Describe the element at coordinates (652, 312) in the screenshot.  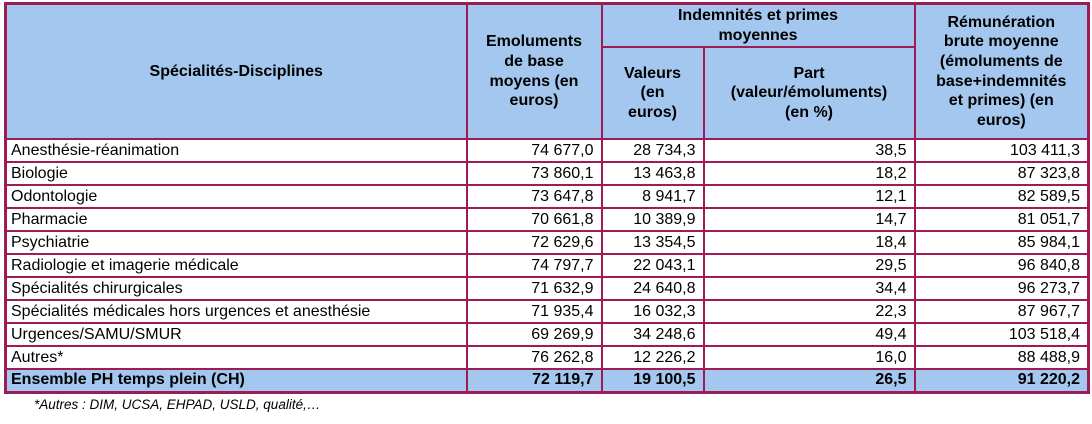
I see `indemnites-value-cell: 16 032,3` at that location.